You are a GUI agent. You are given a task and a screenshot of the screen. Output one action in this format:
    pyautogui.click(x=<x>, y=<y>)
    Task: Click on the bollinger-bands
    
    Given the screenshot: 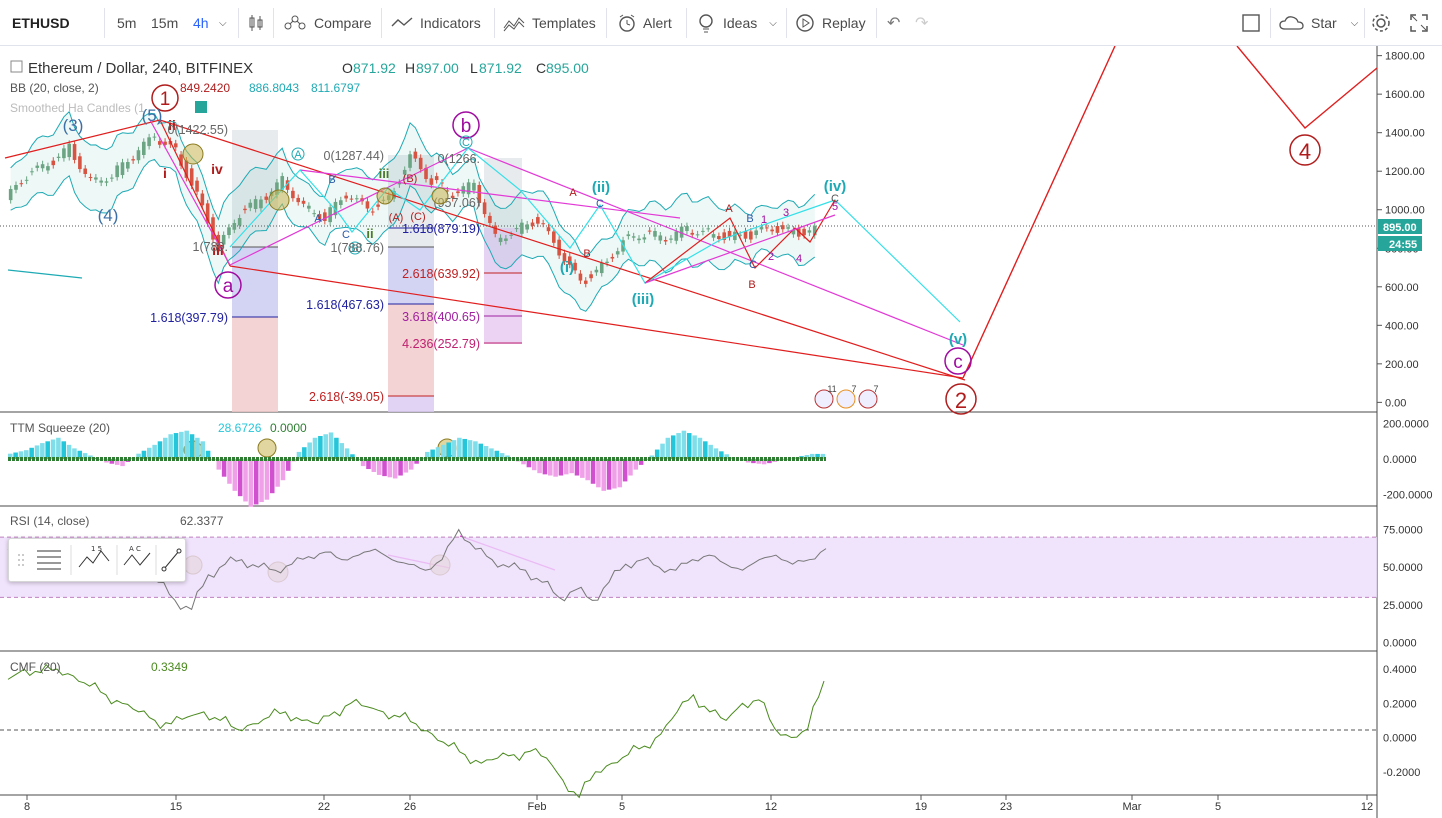 What is the action you would take?
    pyautogui.click(x=413, y=211)
    